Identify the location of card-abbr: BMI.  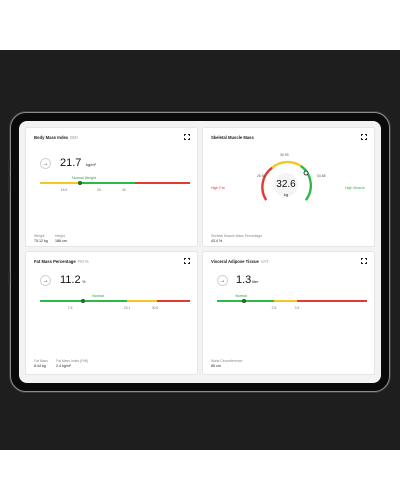
(74, 137).